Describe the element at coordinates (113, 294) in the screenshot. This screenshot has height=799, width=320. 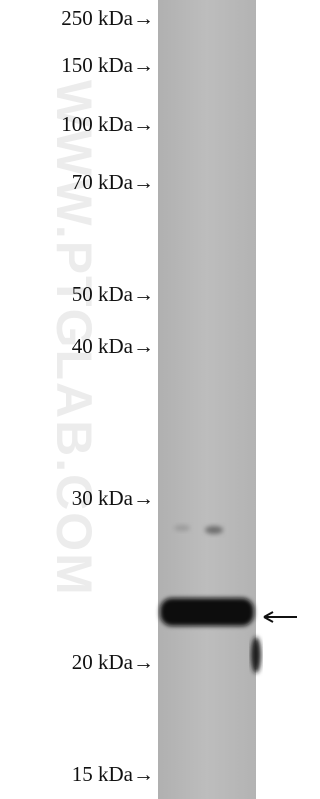
I see `marker-label: 50 kDa→` at that location.